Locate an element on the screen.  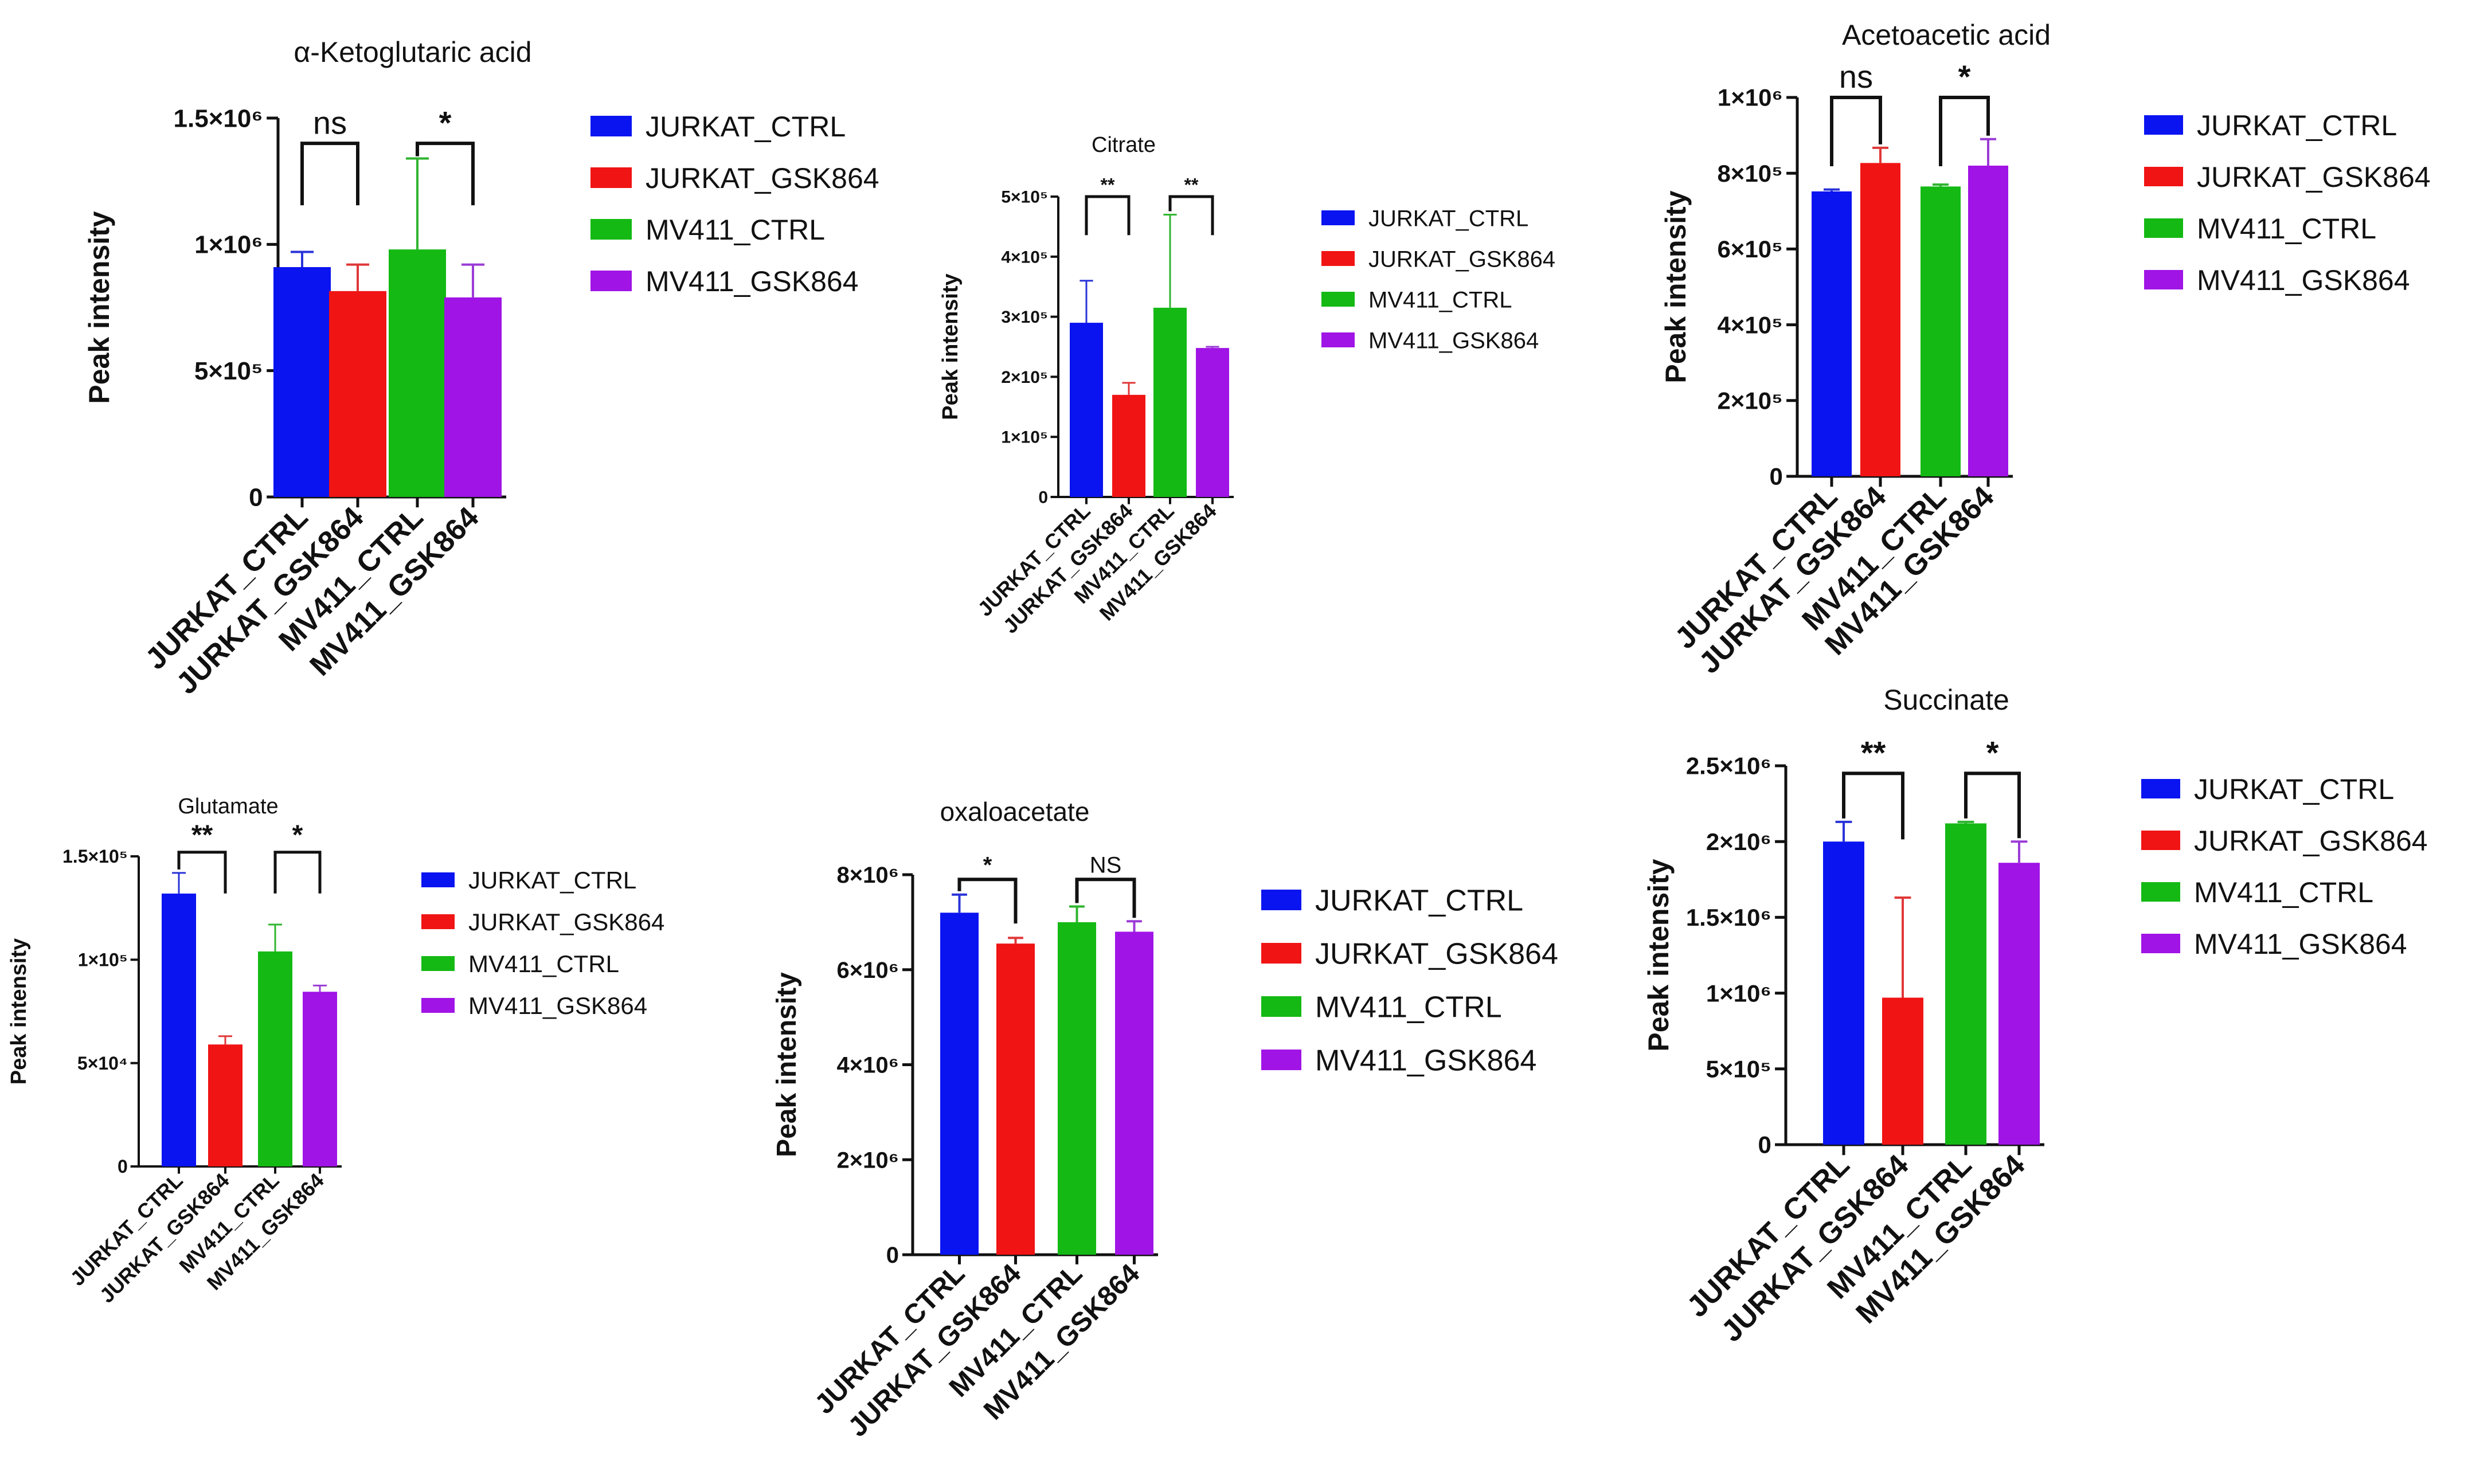
y-tick-label: 6×10⁶ is located at coordinates (867, 970).